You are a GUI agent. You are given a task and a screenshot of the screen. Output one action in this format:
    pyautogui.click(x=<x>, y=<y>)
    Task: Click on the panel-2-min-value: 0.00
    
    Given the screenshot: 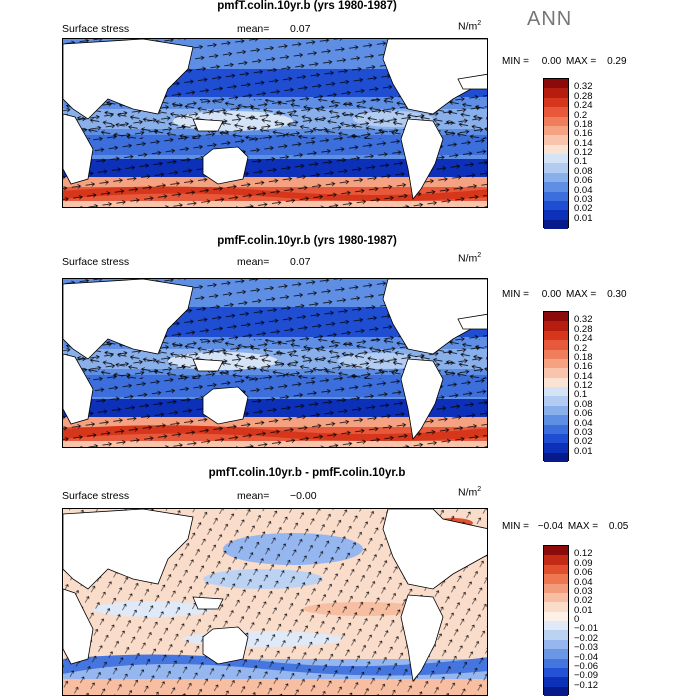 What is the action you would take?
    pyautogui.click(x=551, y=294)
    